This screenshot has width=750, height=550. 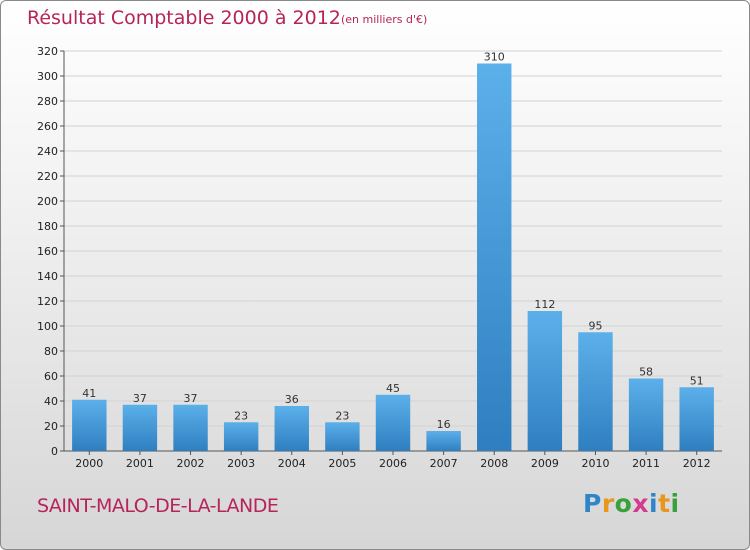 What do you see at coordinates (595, 325) in the screenshot?
I see `data-label: 95` at bounding box center [595, 325].